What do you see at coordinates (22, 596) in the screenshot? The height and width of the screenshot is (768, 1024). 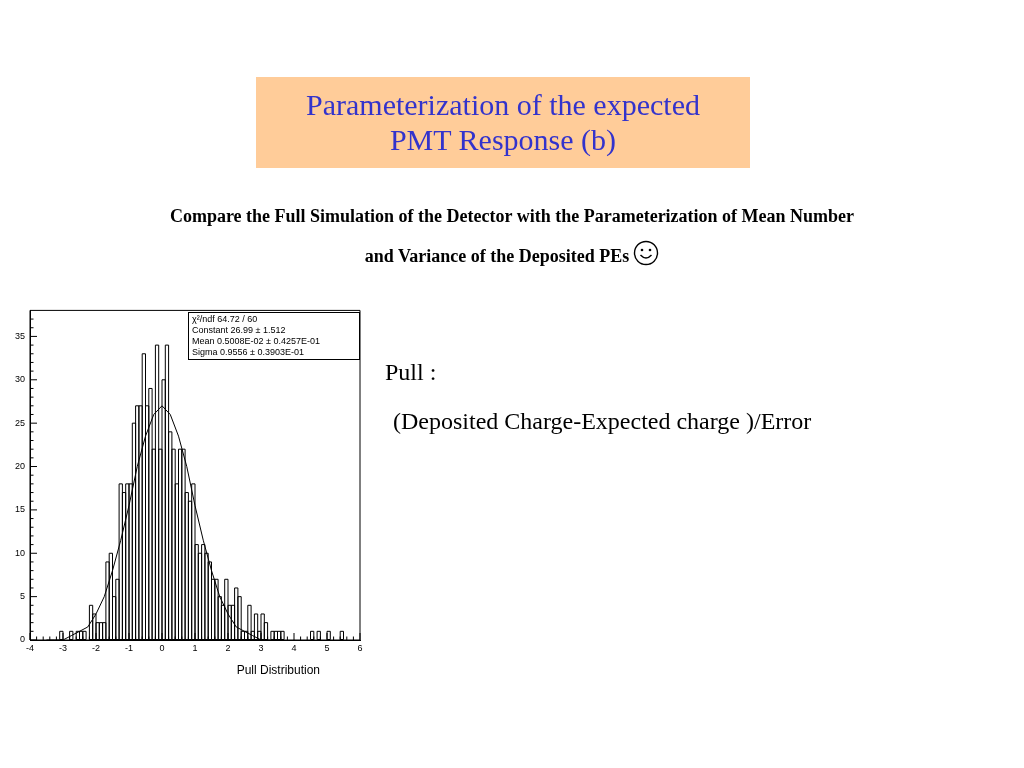 I see `y-tick-label: 5` at bounding box center [22, 596].